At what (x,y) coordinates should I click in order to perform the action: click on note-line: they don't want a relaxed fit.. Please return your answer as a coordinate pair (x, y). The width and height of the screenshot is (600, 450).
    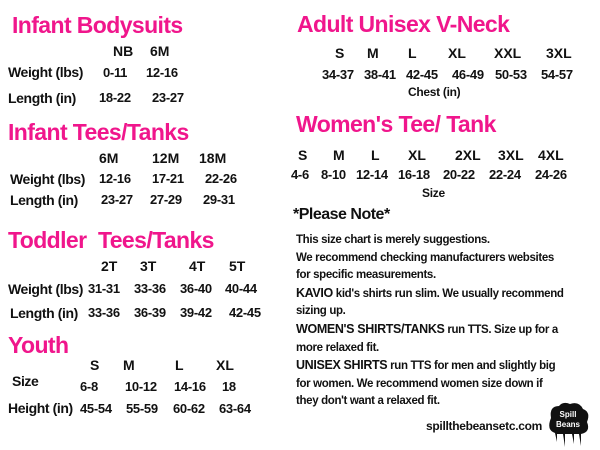
    Looking at the image, I should click on (446, 402).